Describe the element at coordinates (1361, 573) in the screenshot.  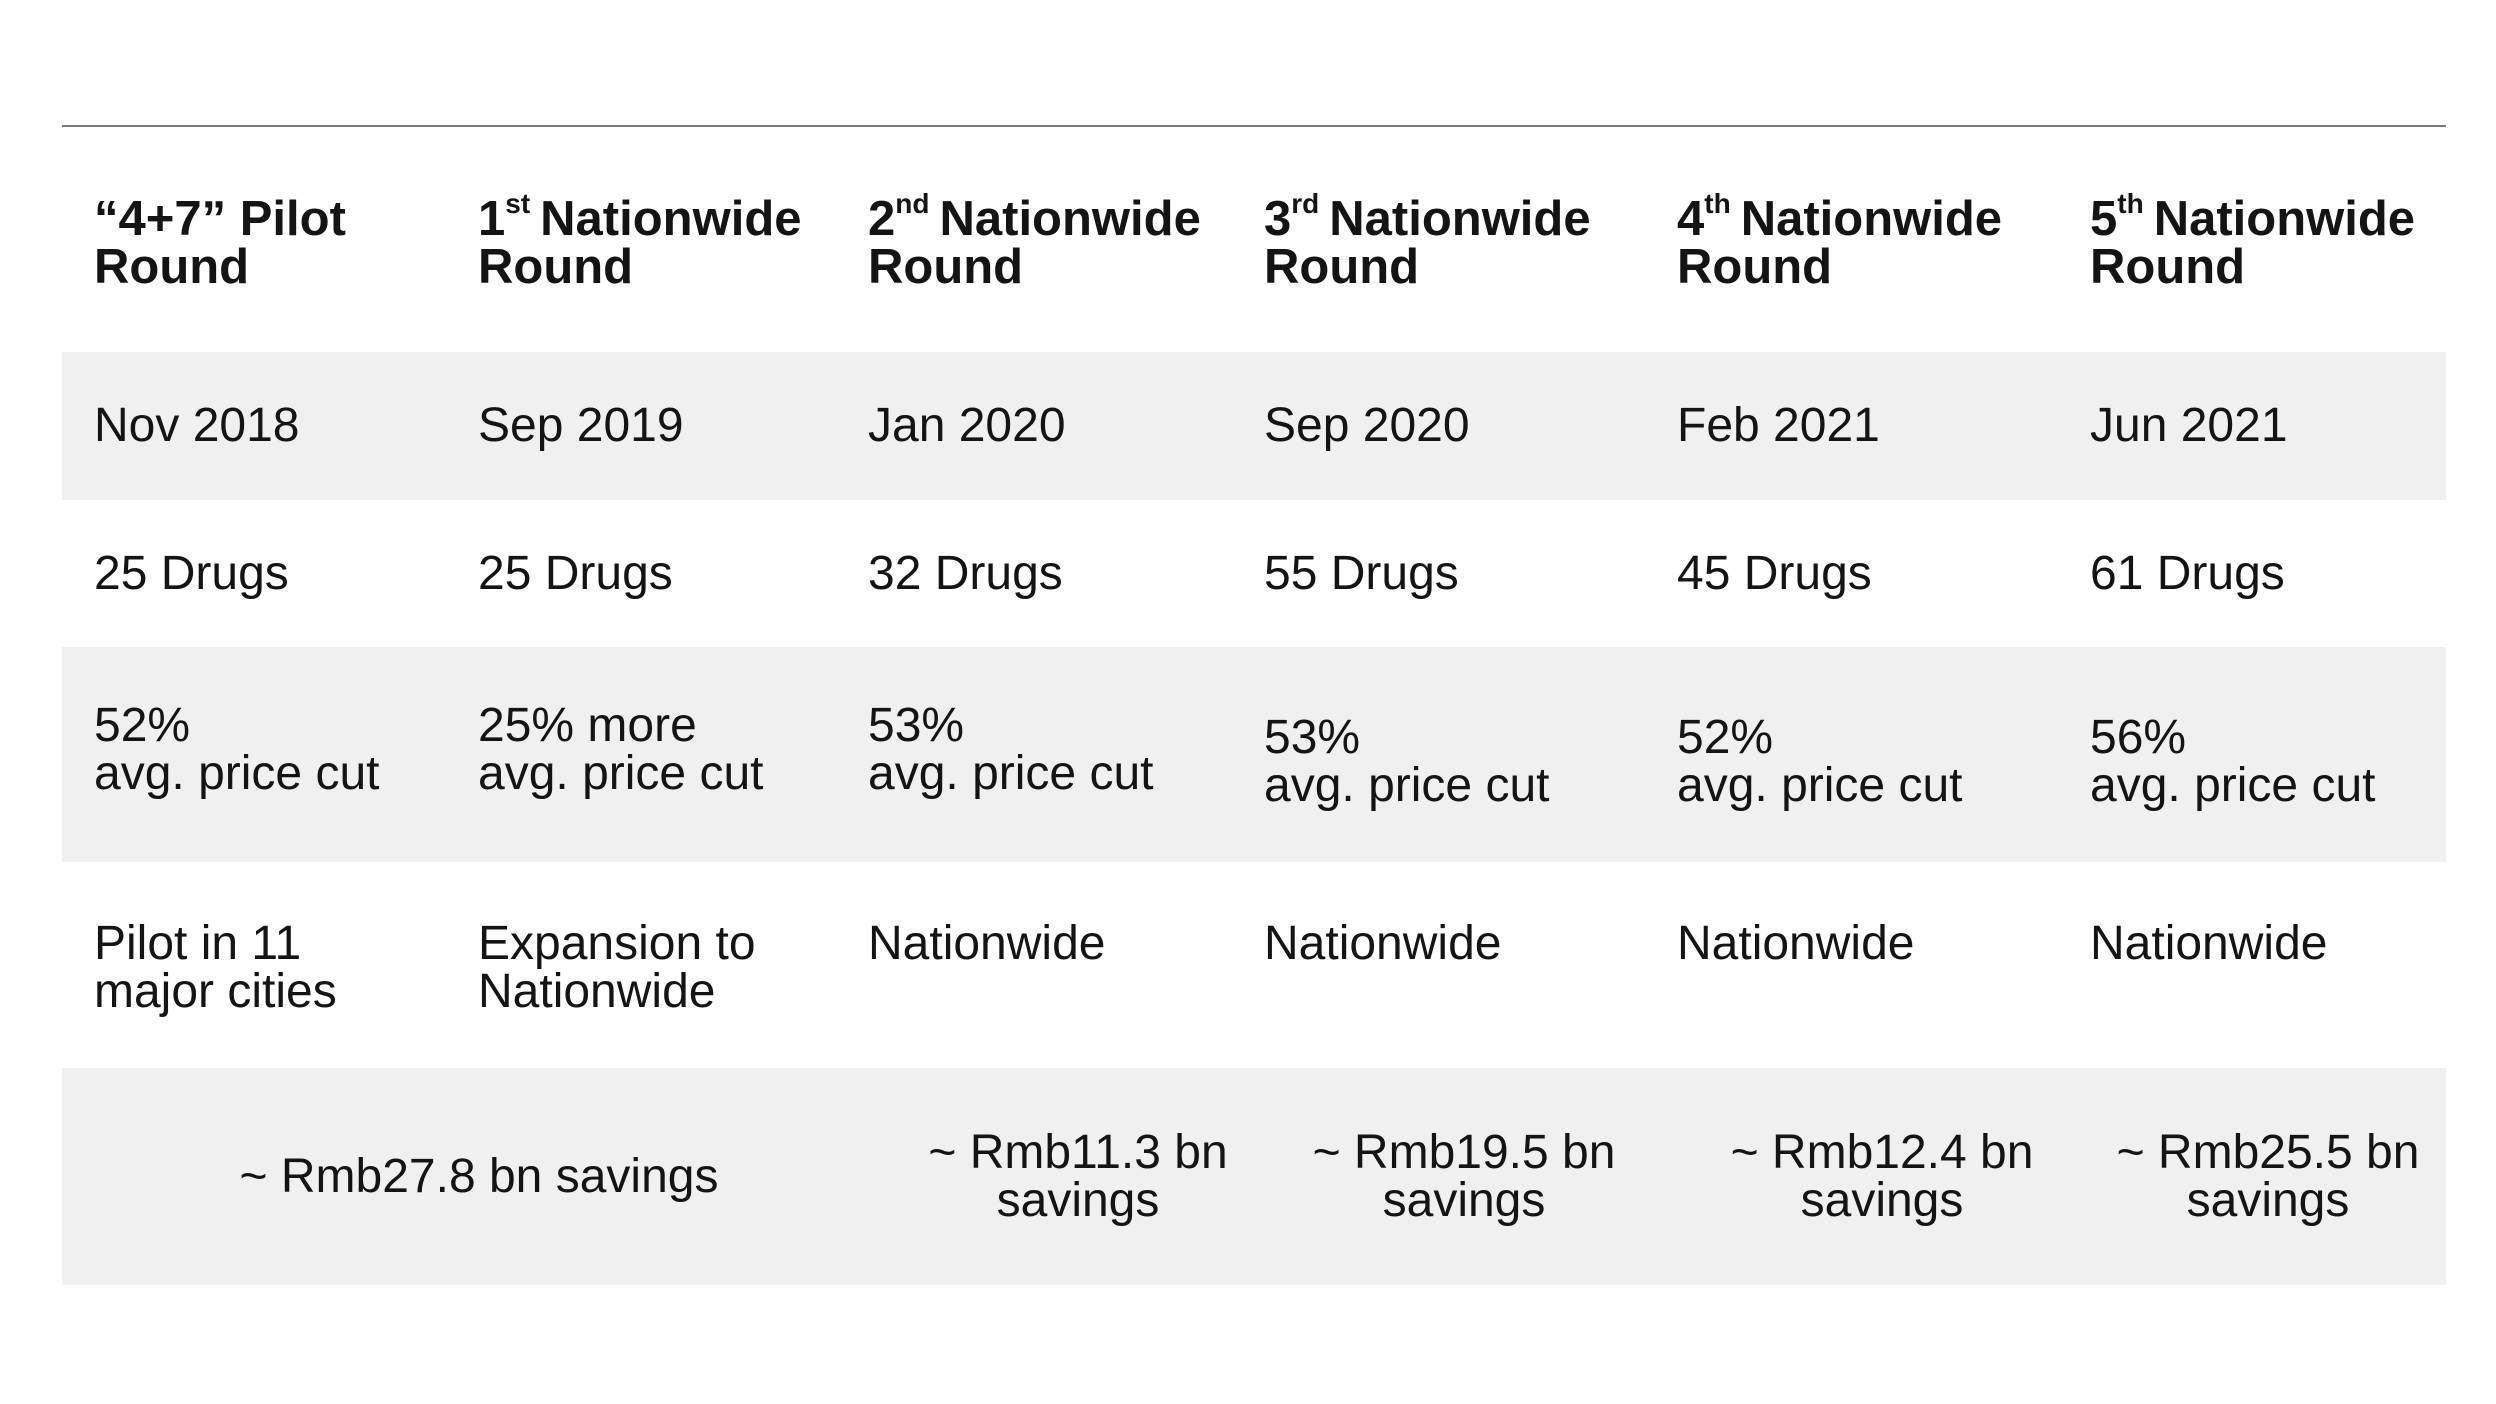
I see `drugs-cell: 55 Drugs` at that location.